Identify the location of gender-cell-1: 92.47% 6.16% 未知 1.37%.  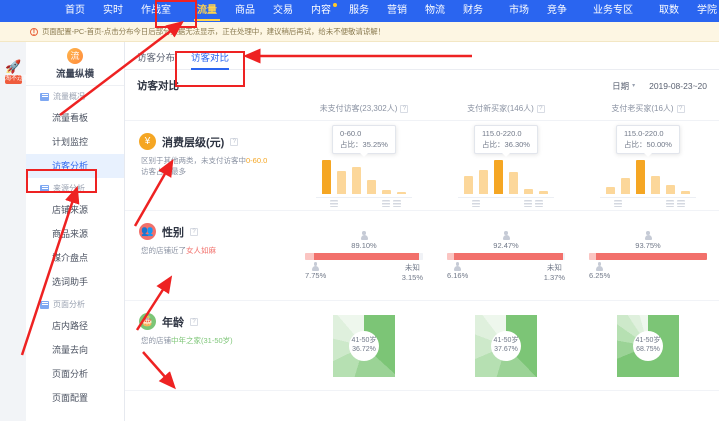
(506, 255).